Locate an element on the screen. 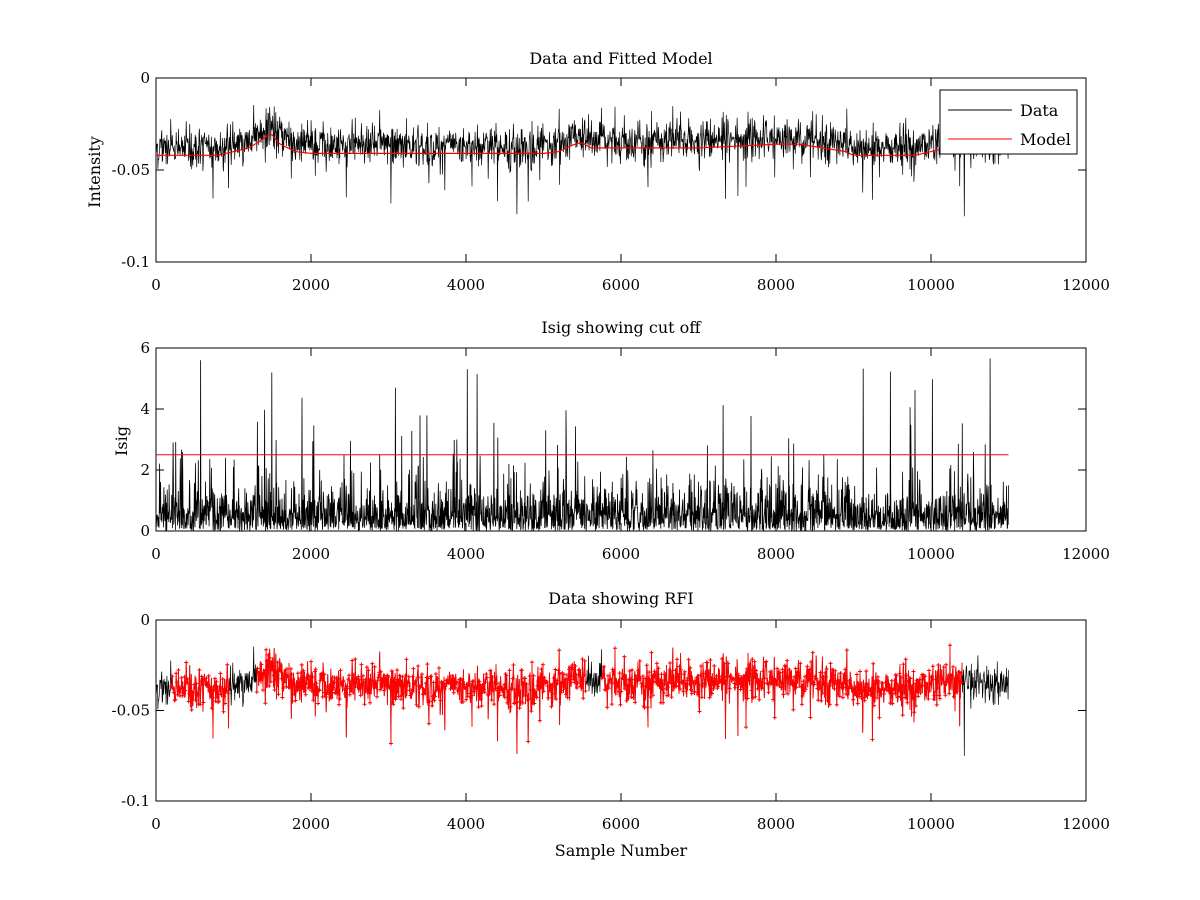 The height and width of the screenshot is (900, 1200). top-ytick-label: -0.1 is located at coordinates (135, 262).